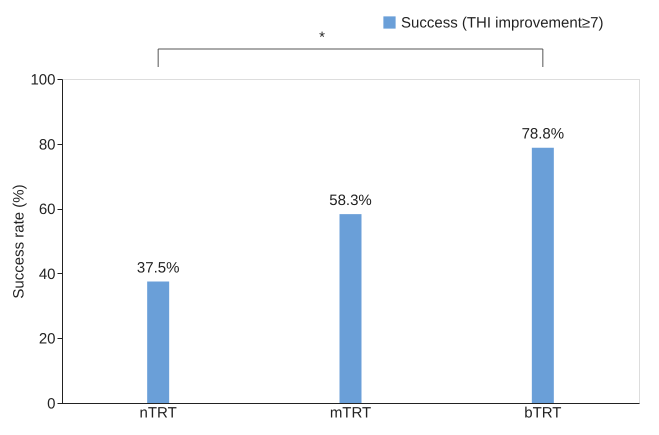  I want to click on x-tick-label: nTRT, so click(158, 413).